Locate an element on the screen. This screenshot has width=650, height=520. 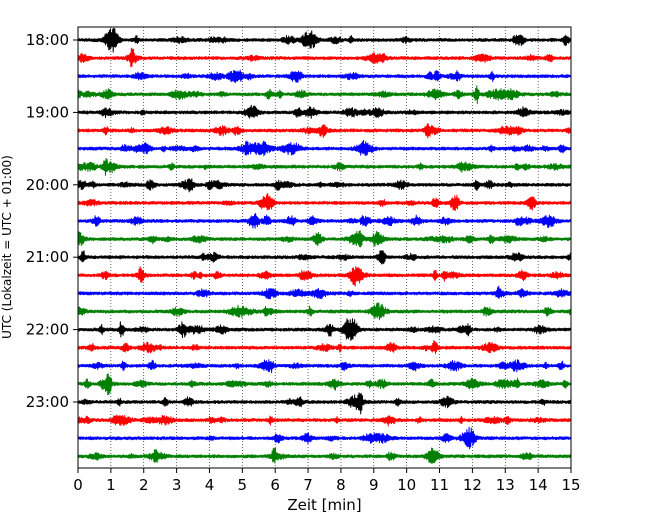
x-tick-label: 6 is located at coordinates (275, 485).